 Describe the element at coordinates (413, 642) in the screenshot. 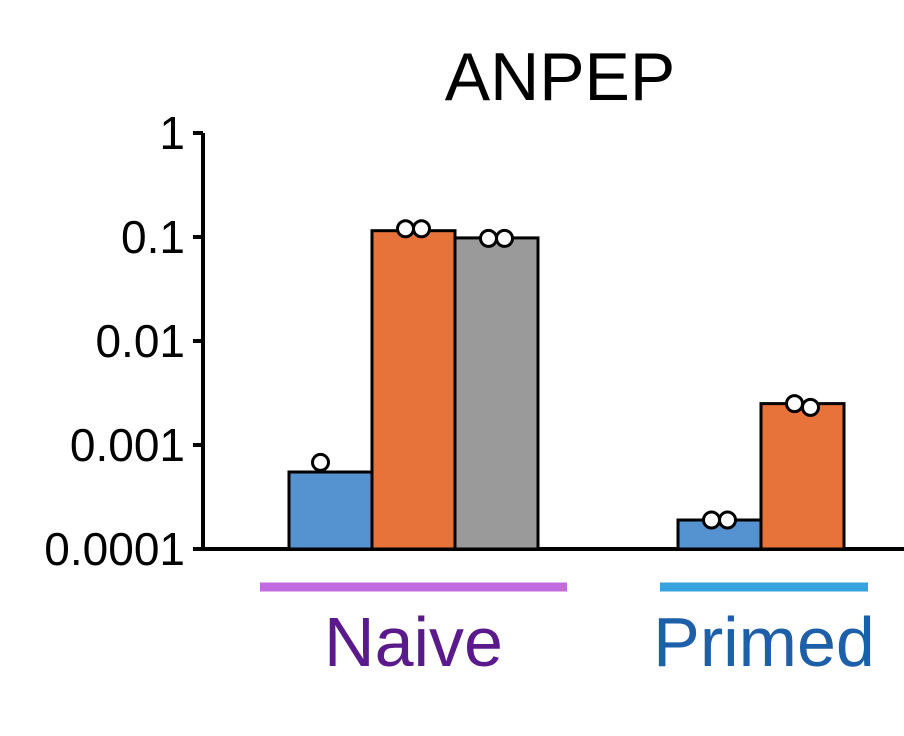

I see `group-label-naive: Naive` at that location.